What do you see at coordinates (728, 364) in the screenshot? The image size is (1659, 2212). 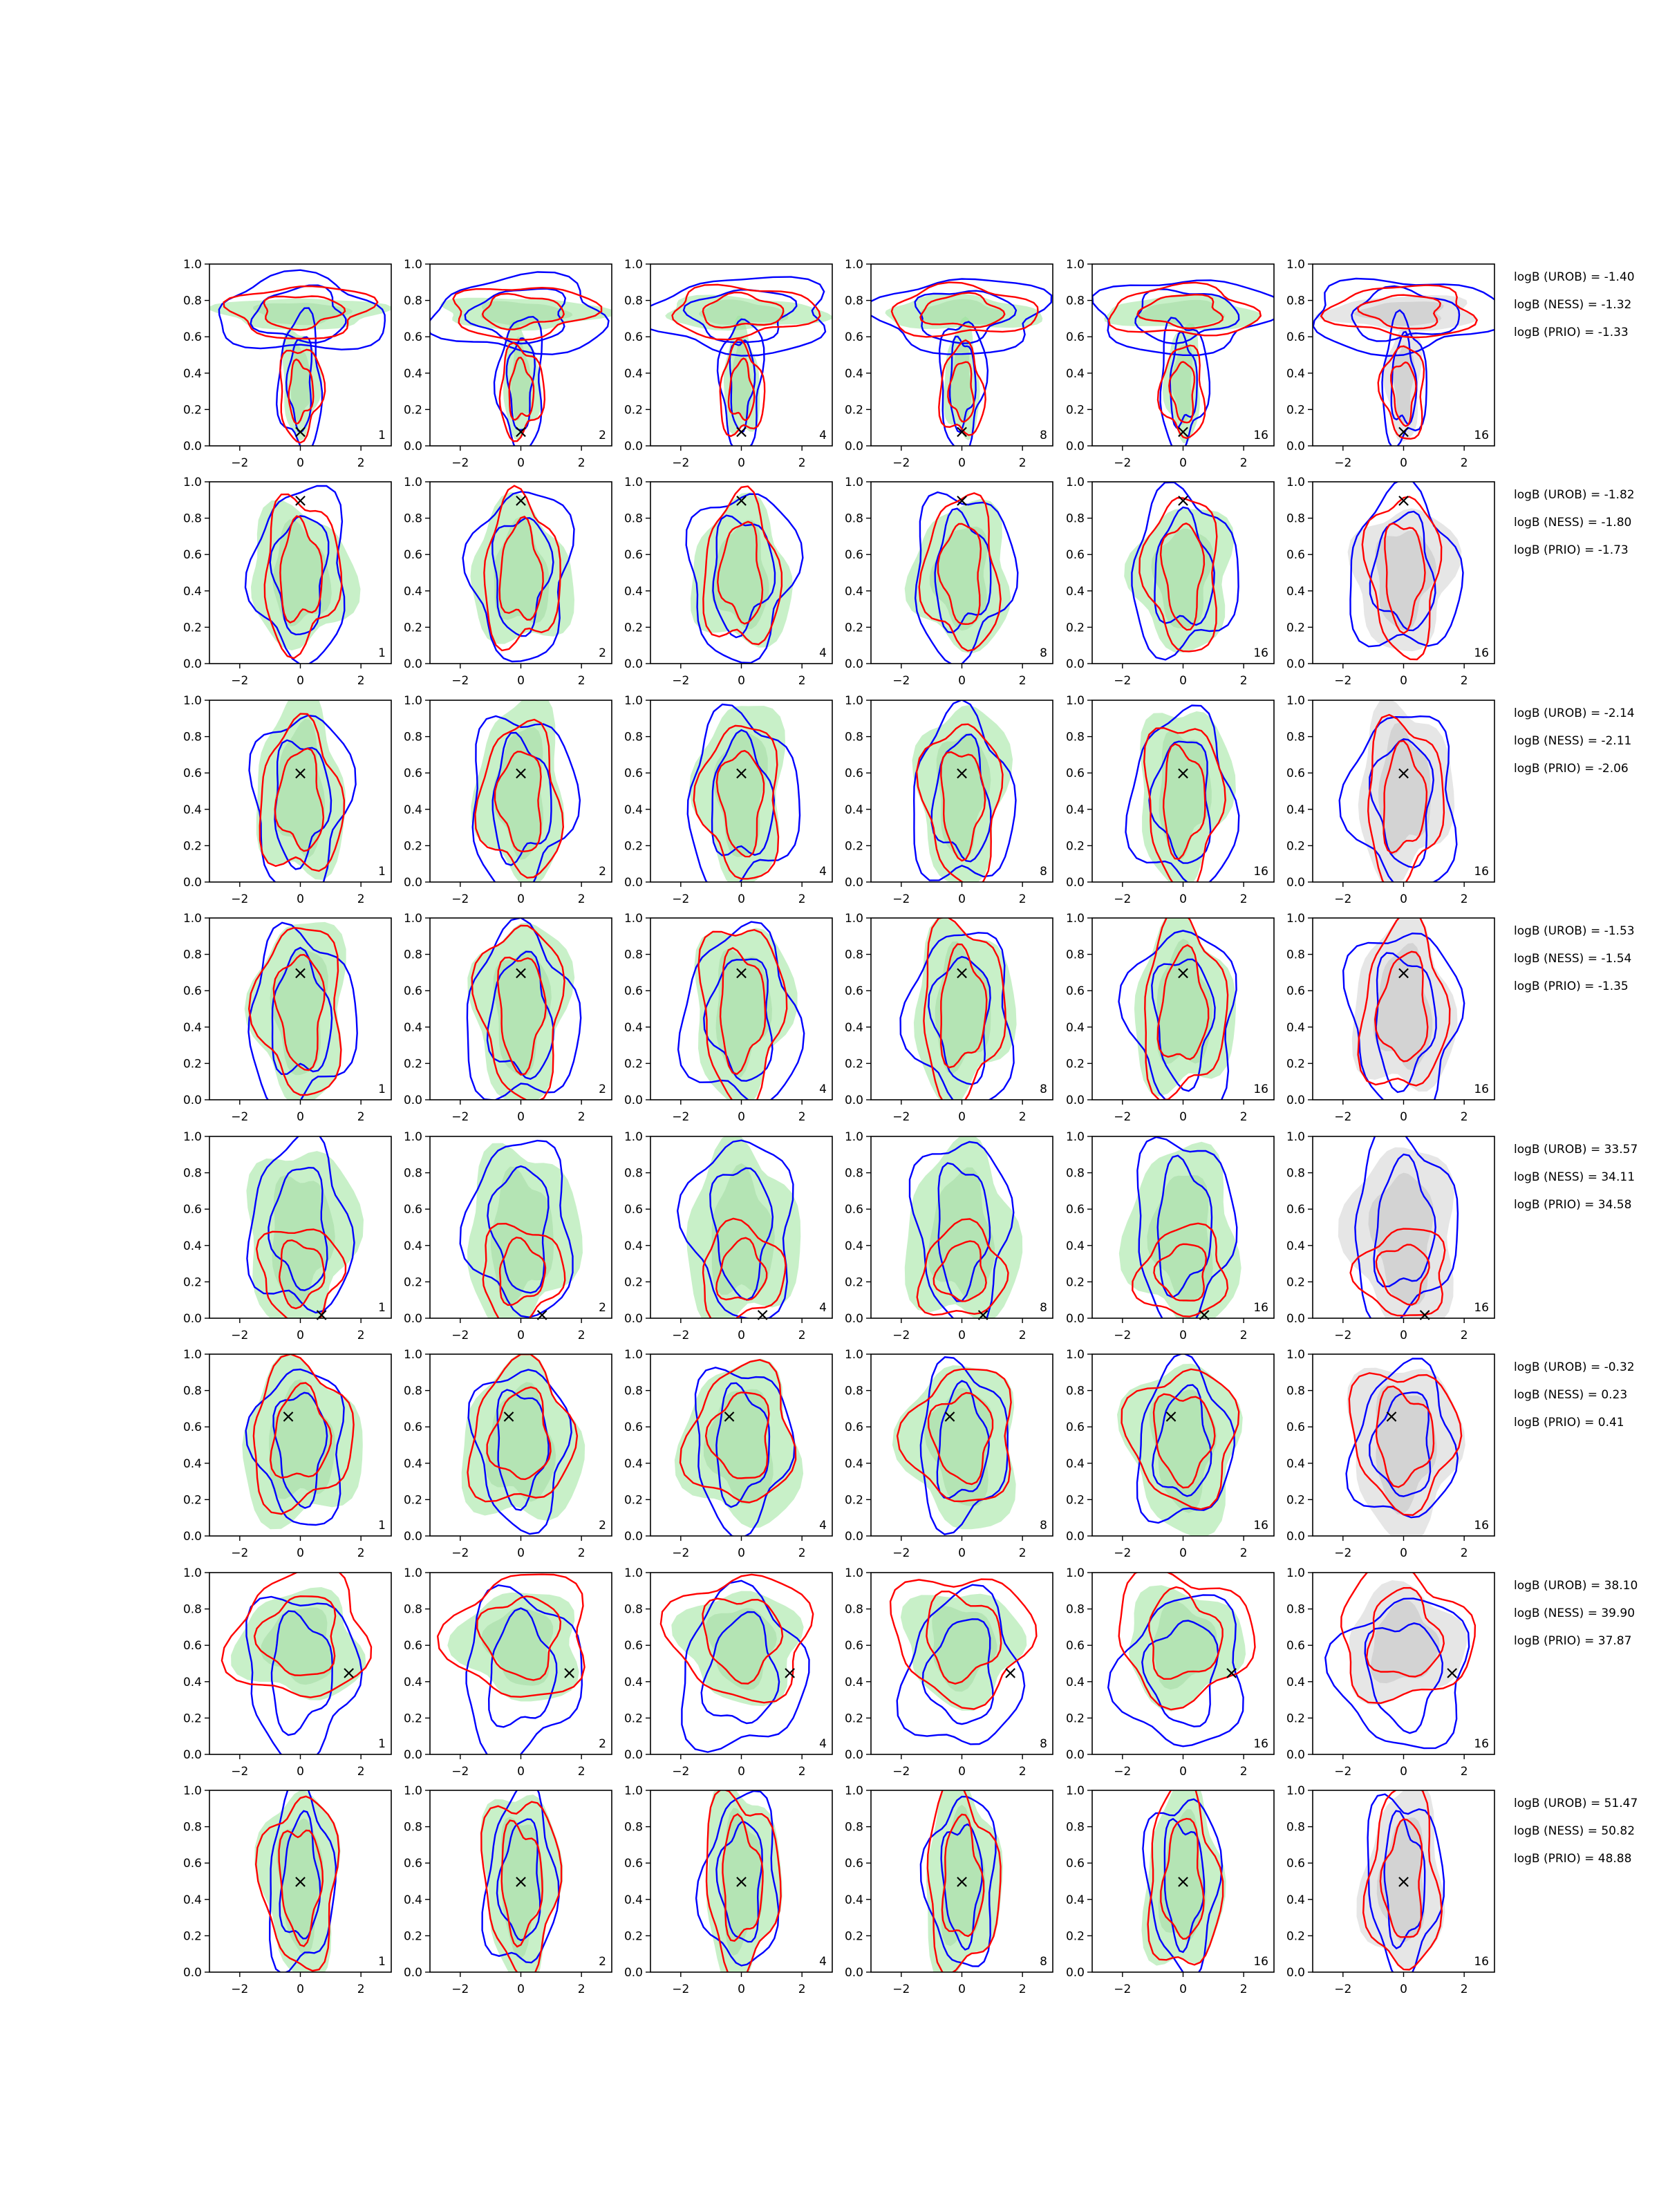 I see `subplot-r1-c3: × −2 0 2 0.0 0.2 0.4 0.6 0.8 1.0 4` at bounding box center [728, 364].